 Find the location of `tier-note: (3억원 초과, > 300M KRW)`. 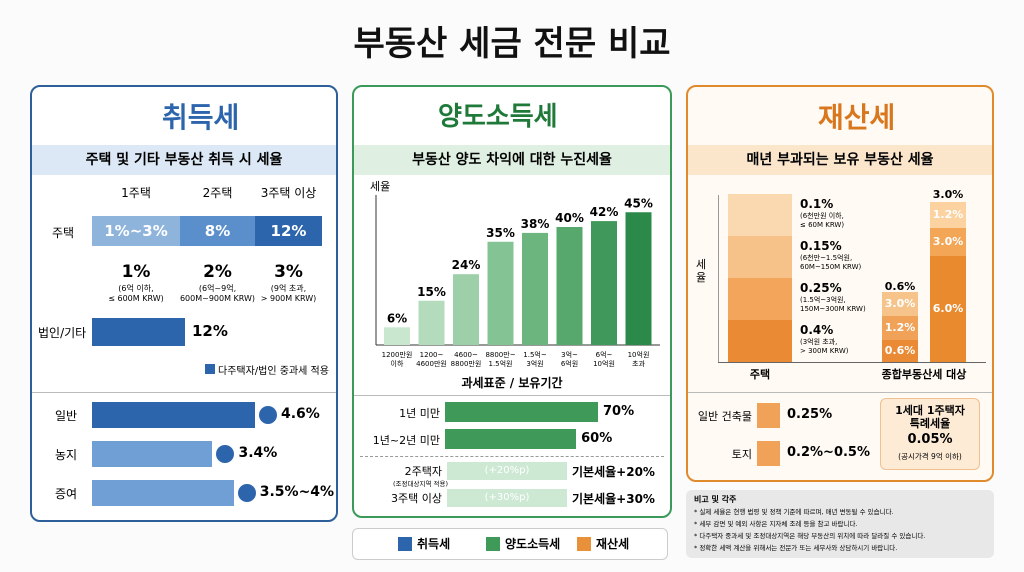

tier-note: (3억원 초과, > 300M KRW) is located at coordinates (824, 346).